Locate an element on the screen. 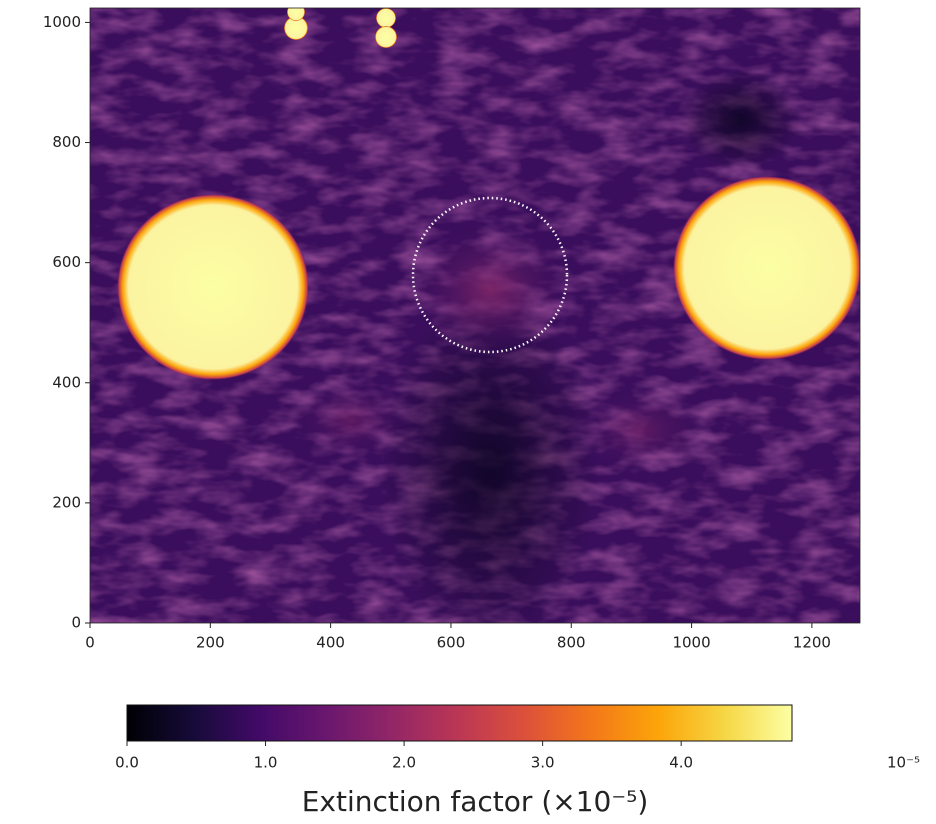  y-tick-label: 1000 is located at coordinates (62, 22).